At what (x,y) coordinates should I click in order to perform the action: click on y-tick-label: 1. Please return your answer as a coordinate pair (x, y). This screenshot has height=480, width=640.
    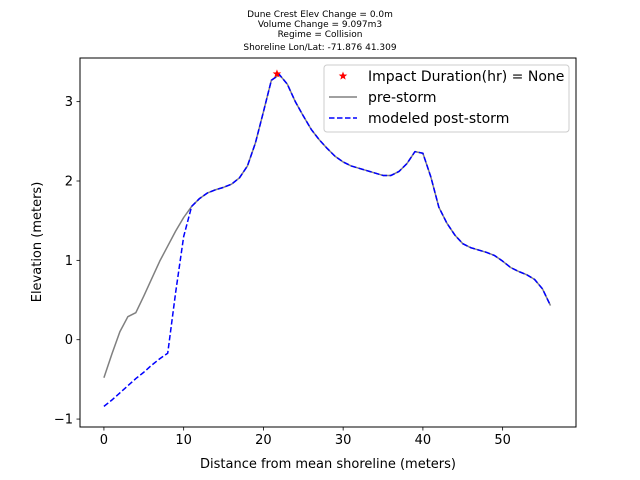
    Looking at the image, I should click on (69, 261).